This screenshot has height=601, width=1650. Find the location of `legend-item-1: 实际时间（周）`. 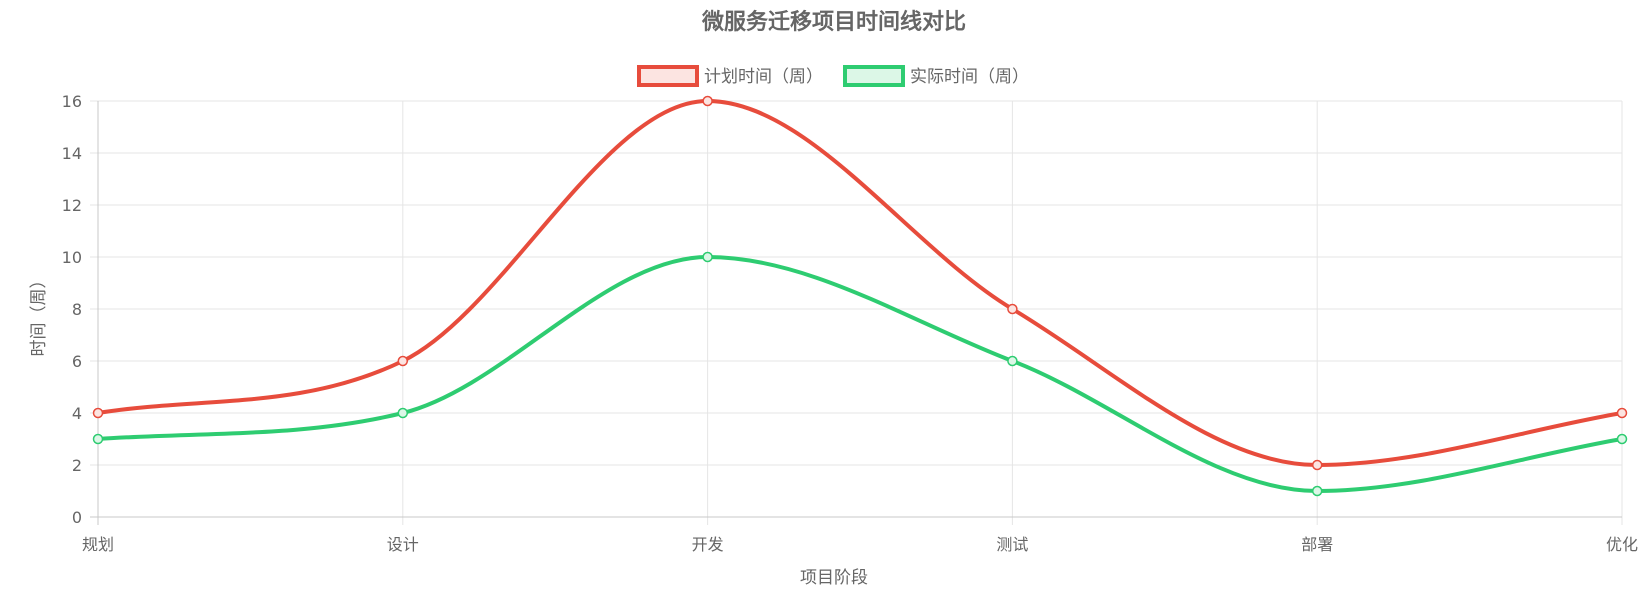

legend-item-1: 实际时间（周） is located at coordinates (936, 76).